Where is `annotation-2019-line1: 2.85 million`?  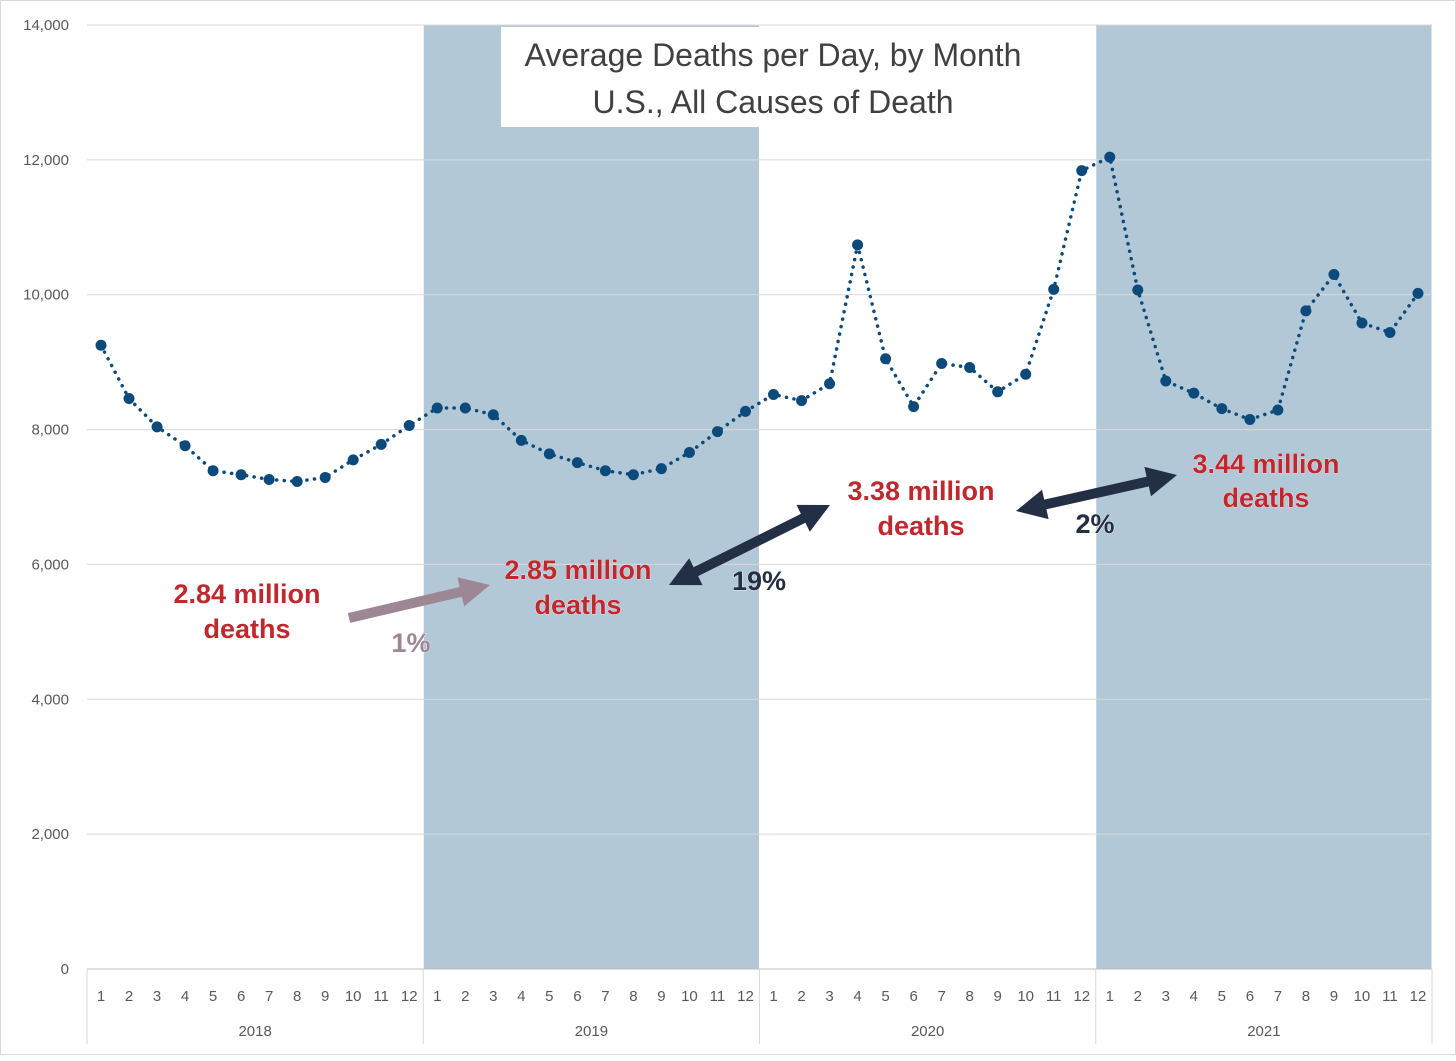
annotation-2019-line1: 2.85 million is located at coordinates (577, 570).